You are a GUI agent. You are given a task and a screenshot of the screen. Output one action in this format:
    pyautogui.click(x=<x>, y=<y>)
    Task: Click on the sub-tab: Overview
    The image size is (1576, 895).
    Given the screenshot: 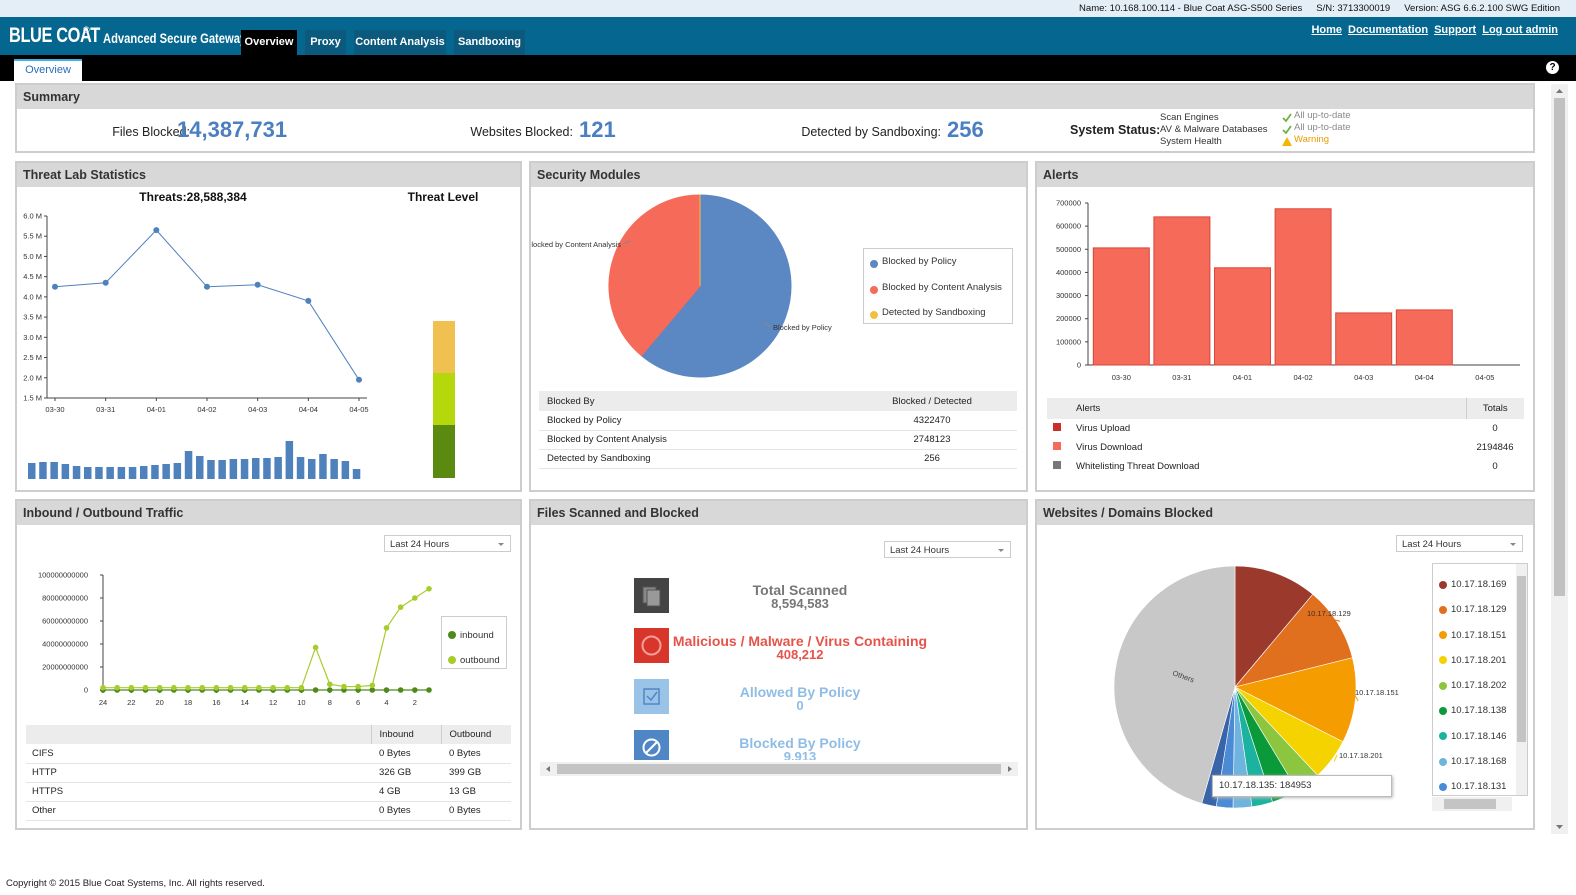 What is the action you would take?
    pyautogui.click(x=48, y=70)
    